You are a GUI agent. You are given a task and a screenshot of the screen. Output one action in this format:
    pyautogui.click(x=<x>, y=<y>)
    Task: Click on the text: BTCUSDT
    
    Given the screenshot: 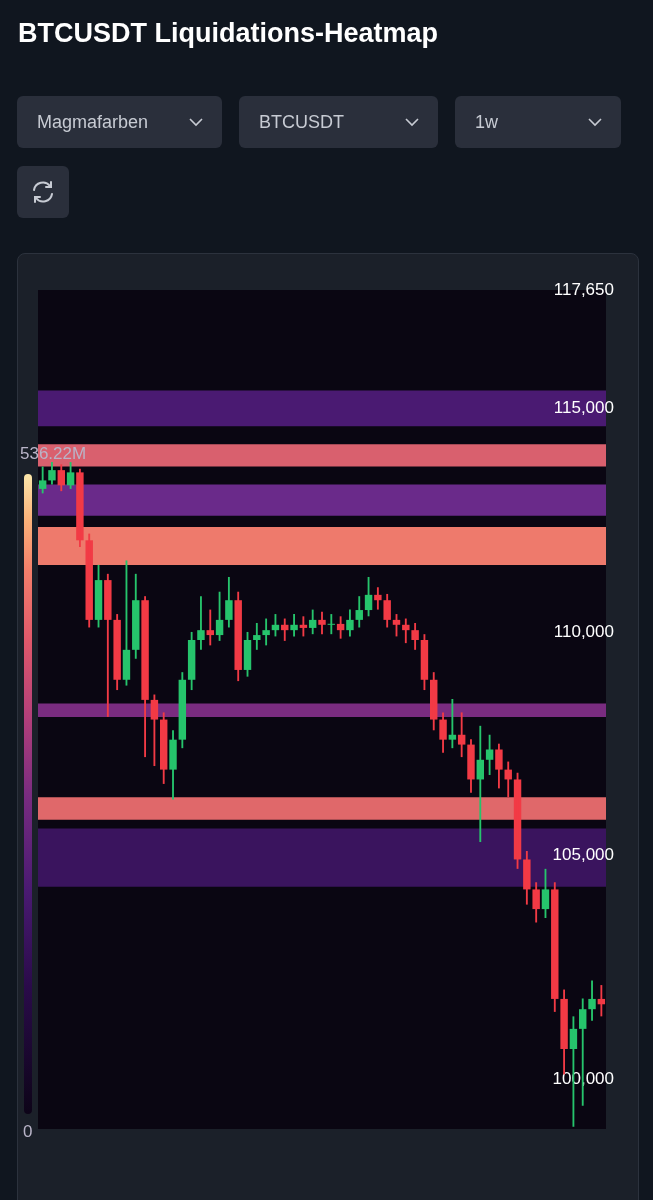 What is the action you would take?
    pyautogui.click(x=301, y=122)
    